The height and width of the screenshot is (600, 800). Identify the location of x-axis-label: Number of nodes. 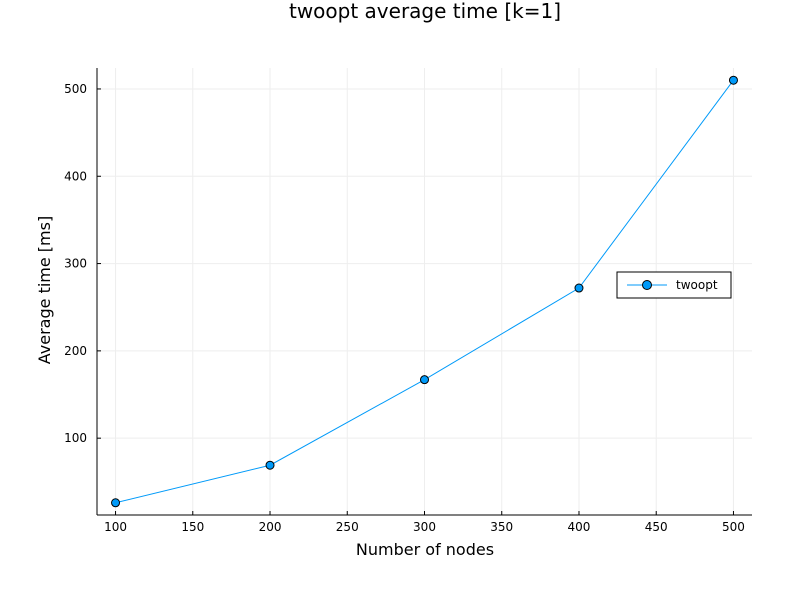
(425, 549).